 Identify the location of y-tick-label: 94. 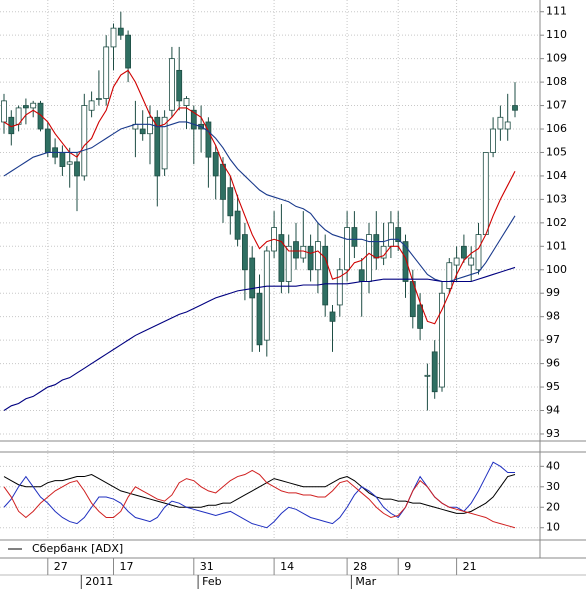
(553, 410).